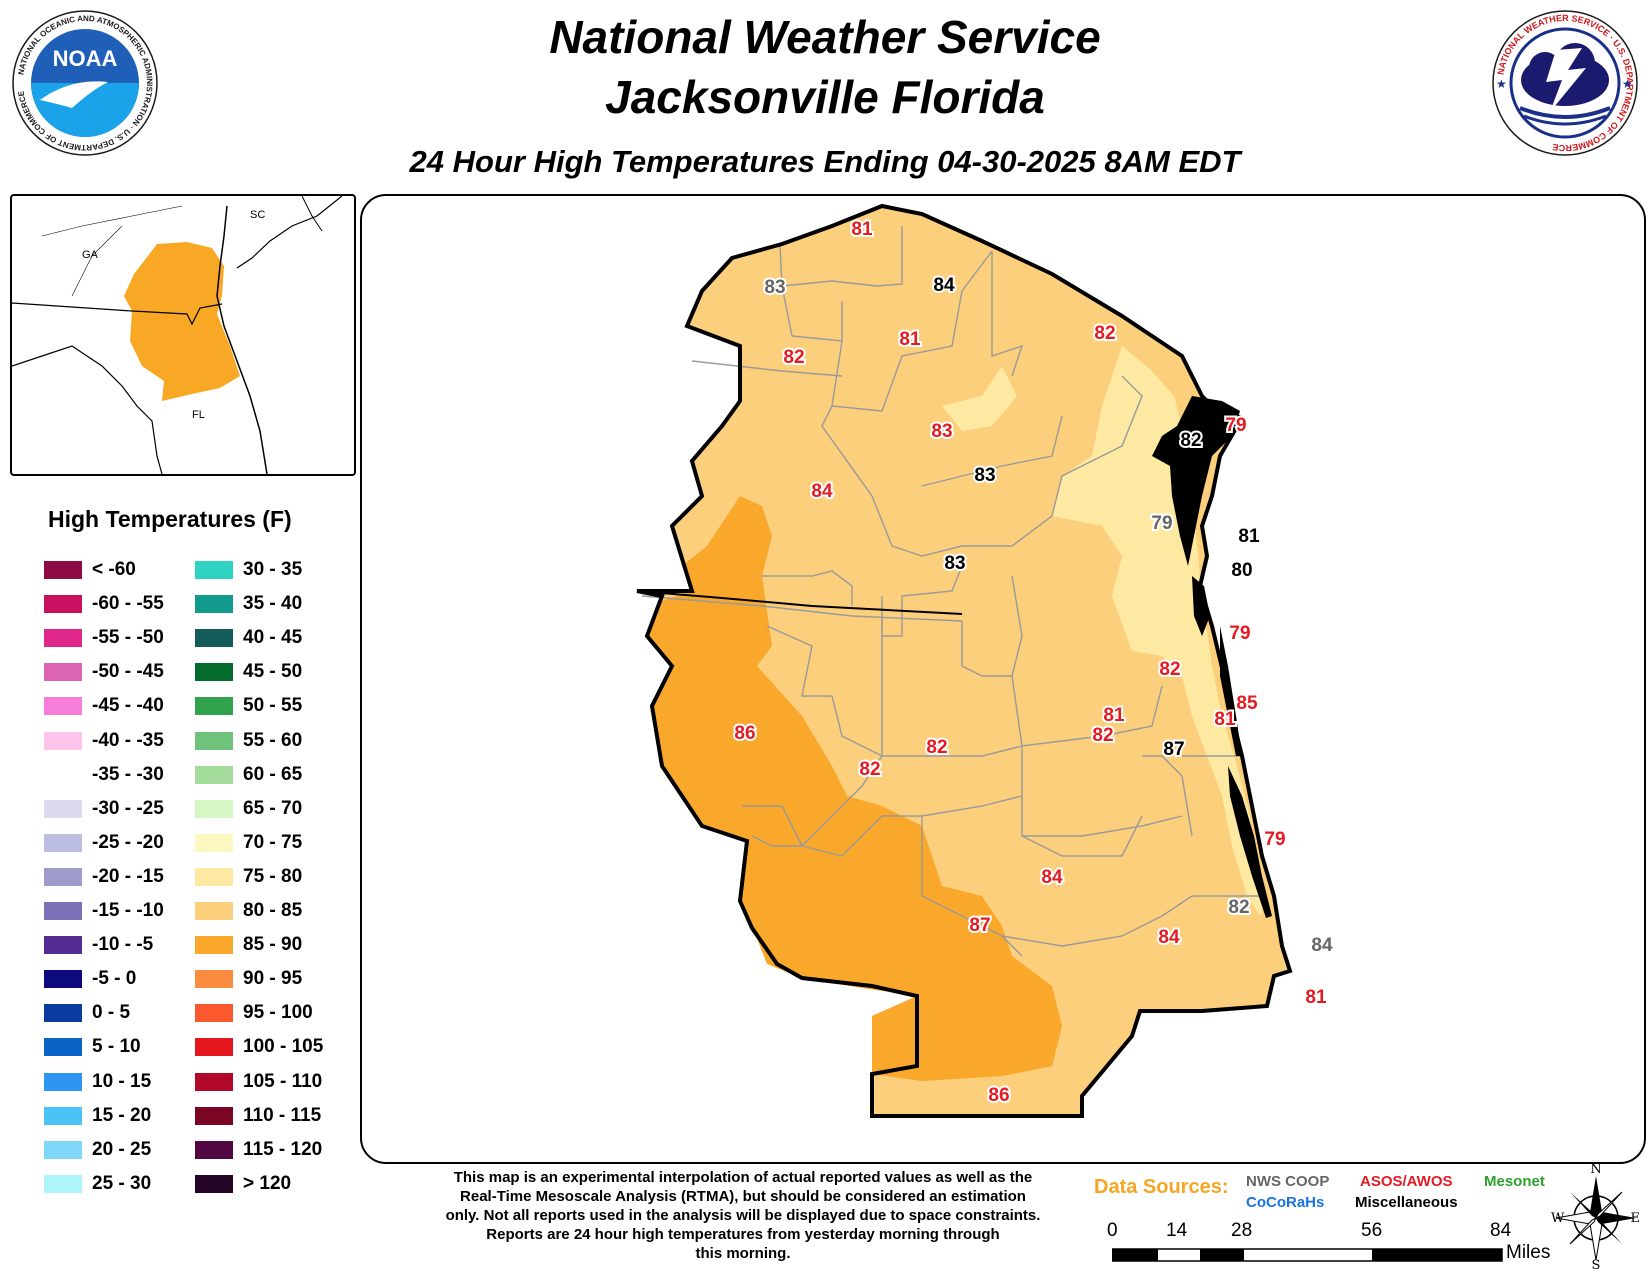  I want to click on legend-item: -50 - -45, so click(104, 672).